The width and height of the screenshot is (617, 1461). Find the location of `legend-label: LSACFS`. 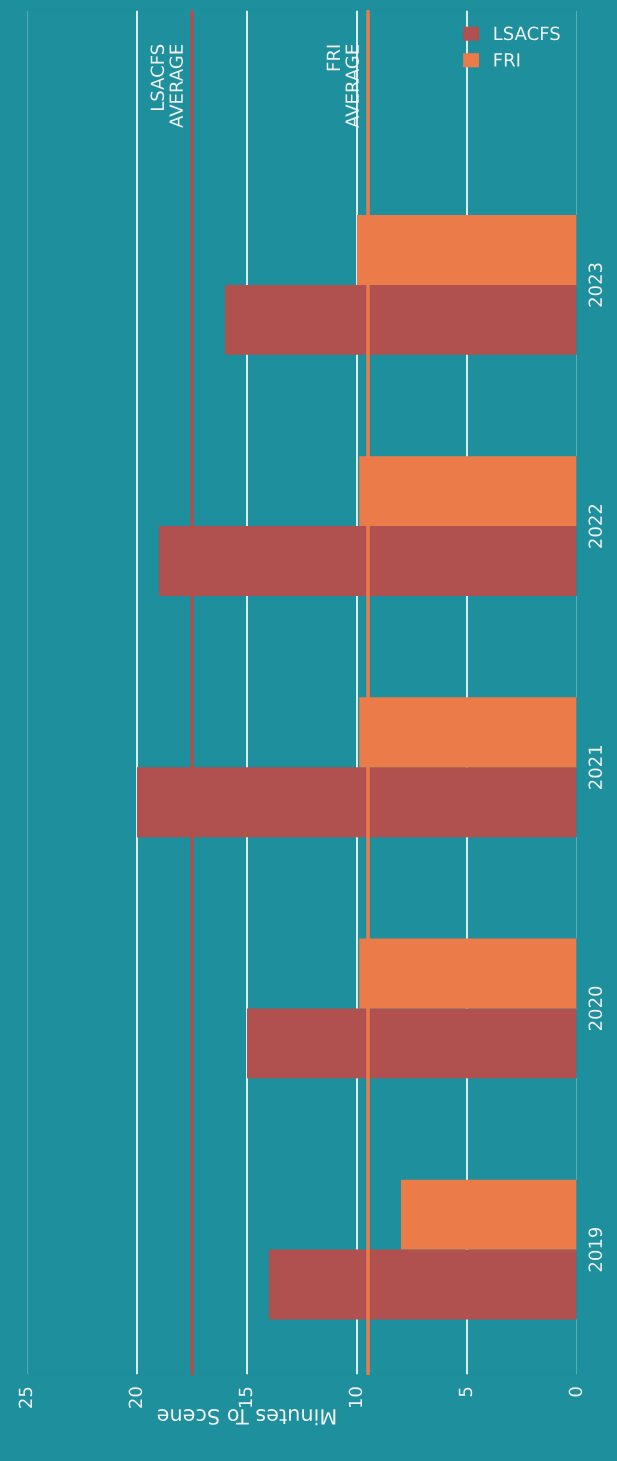

legend-label: LSACFS is located at coordinates (527, 33).